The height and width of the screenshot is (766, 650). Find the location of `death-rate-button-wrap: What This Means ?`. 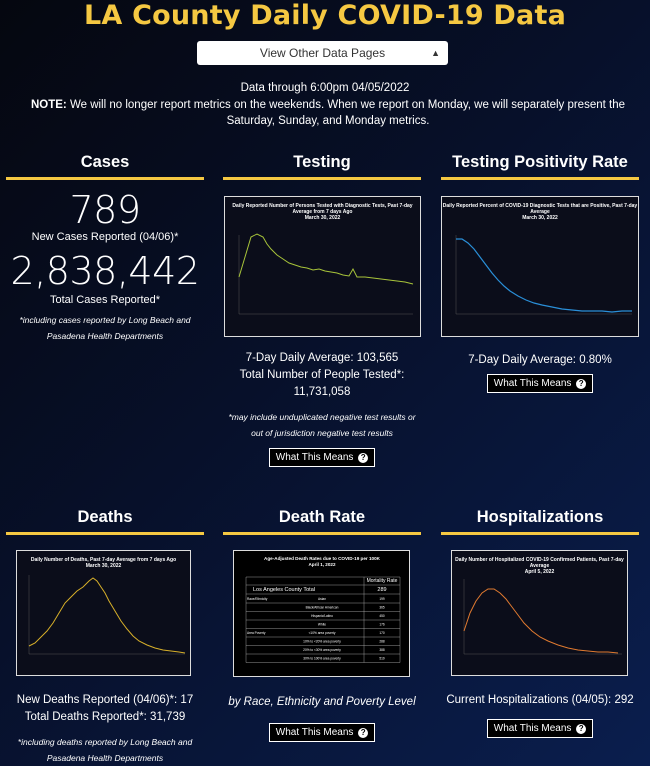

death-rate-button-wrap: What This Means ? is located at coordinates (322, 732).